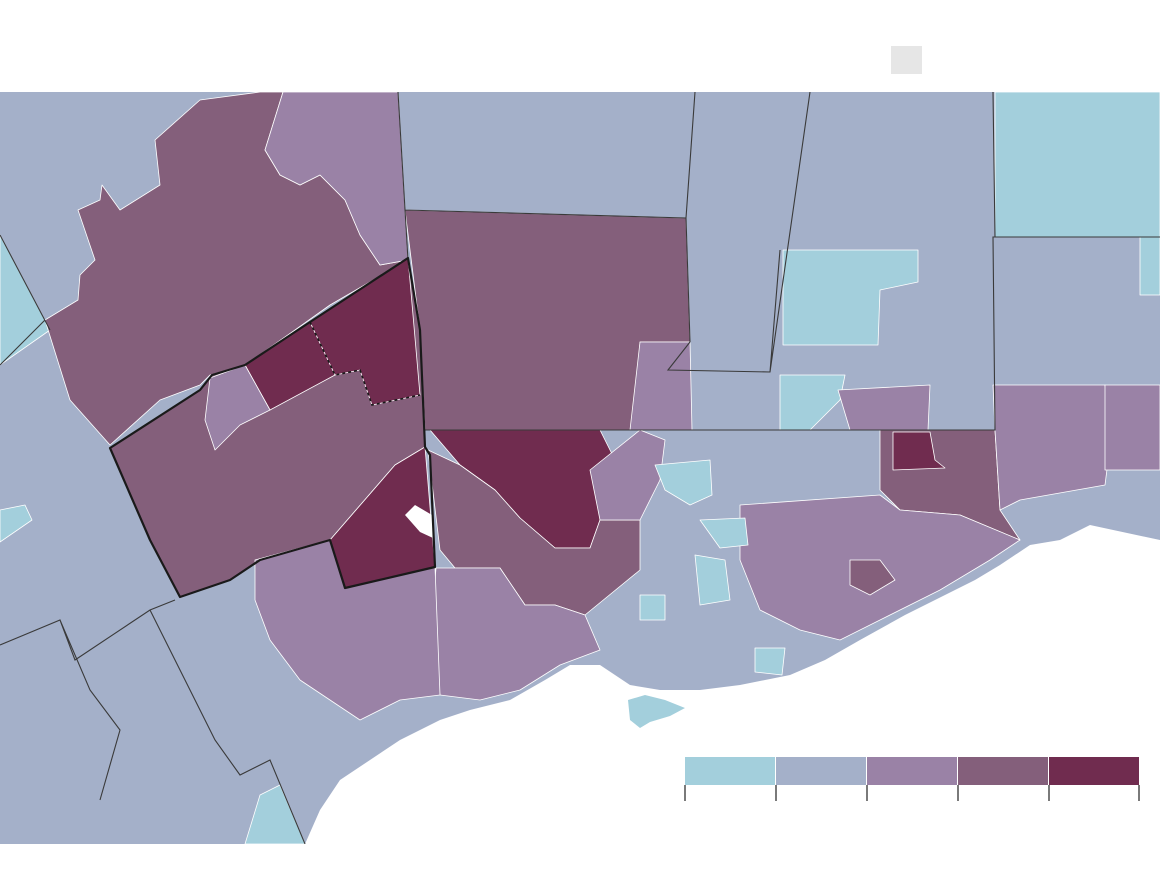  I want to click on region-east-light, so click(1149, 266).